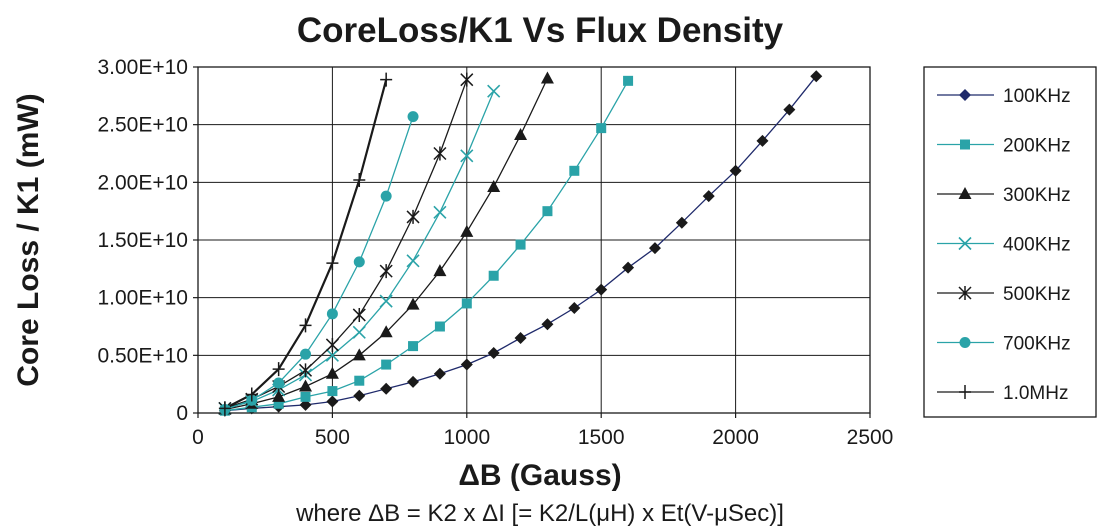 This screenshot has width=1099, height=531. Describe the element at coordinates (142, 240) in the screenshot. I see `y-tick-label: 1.50E+10` at that location.